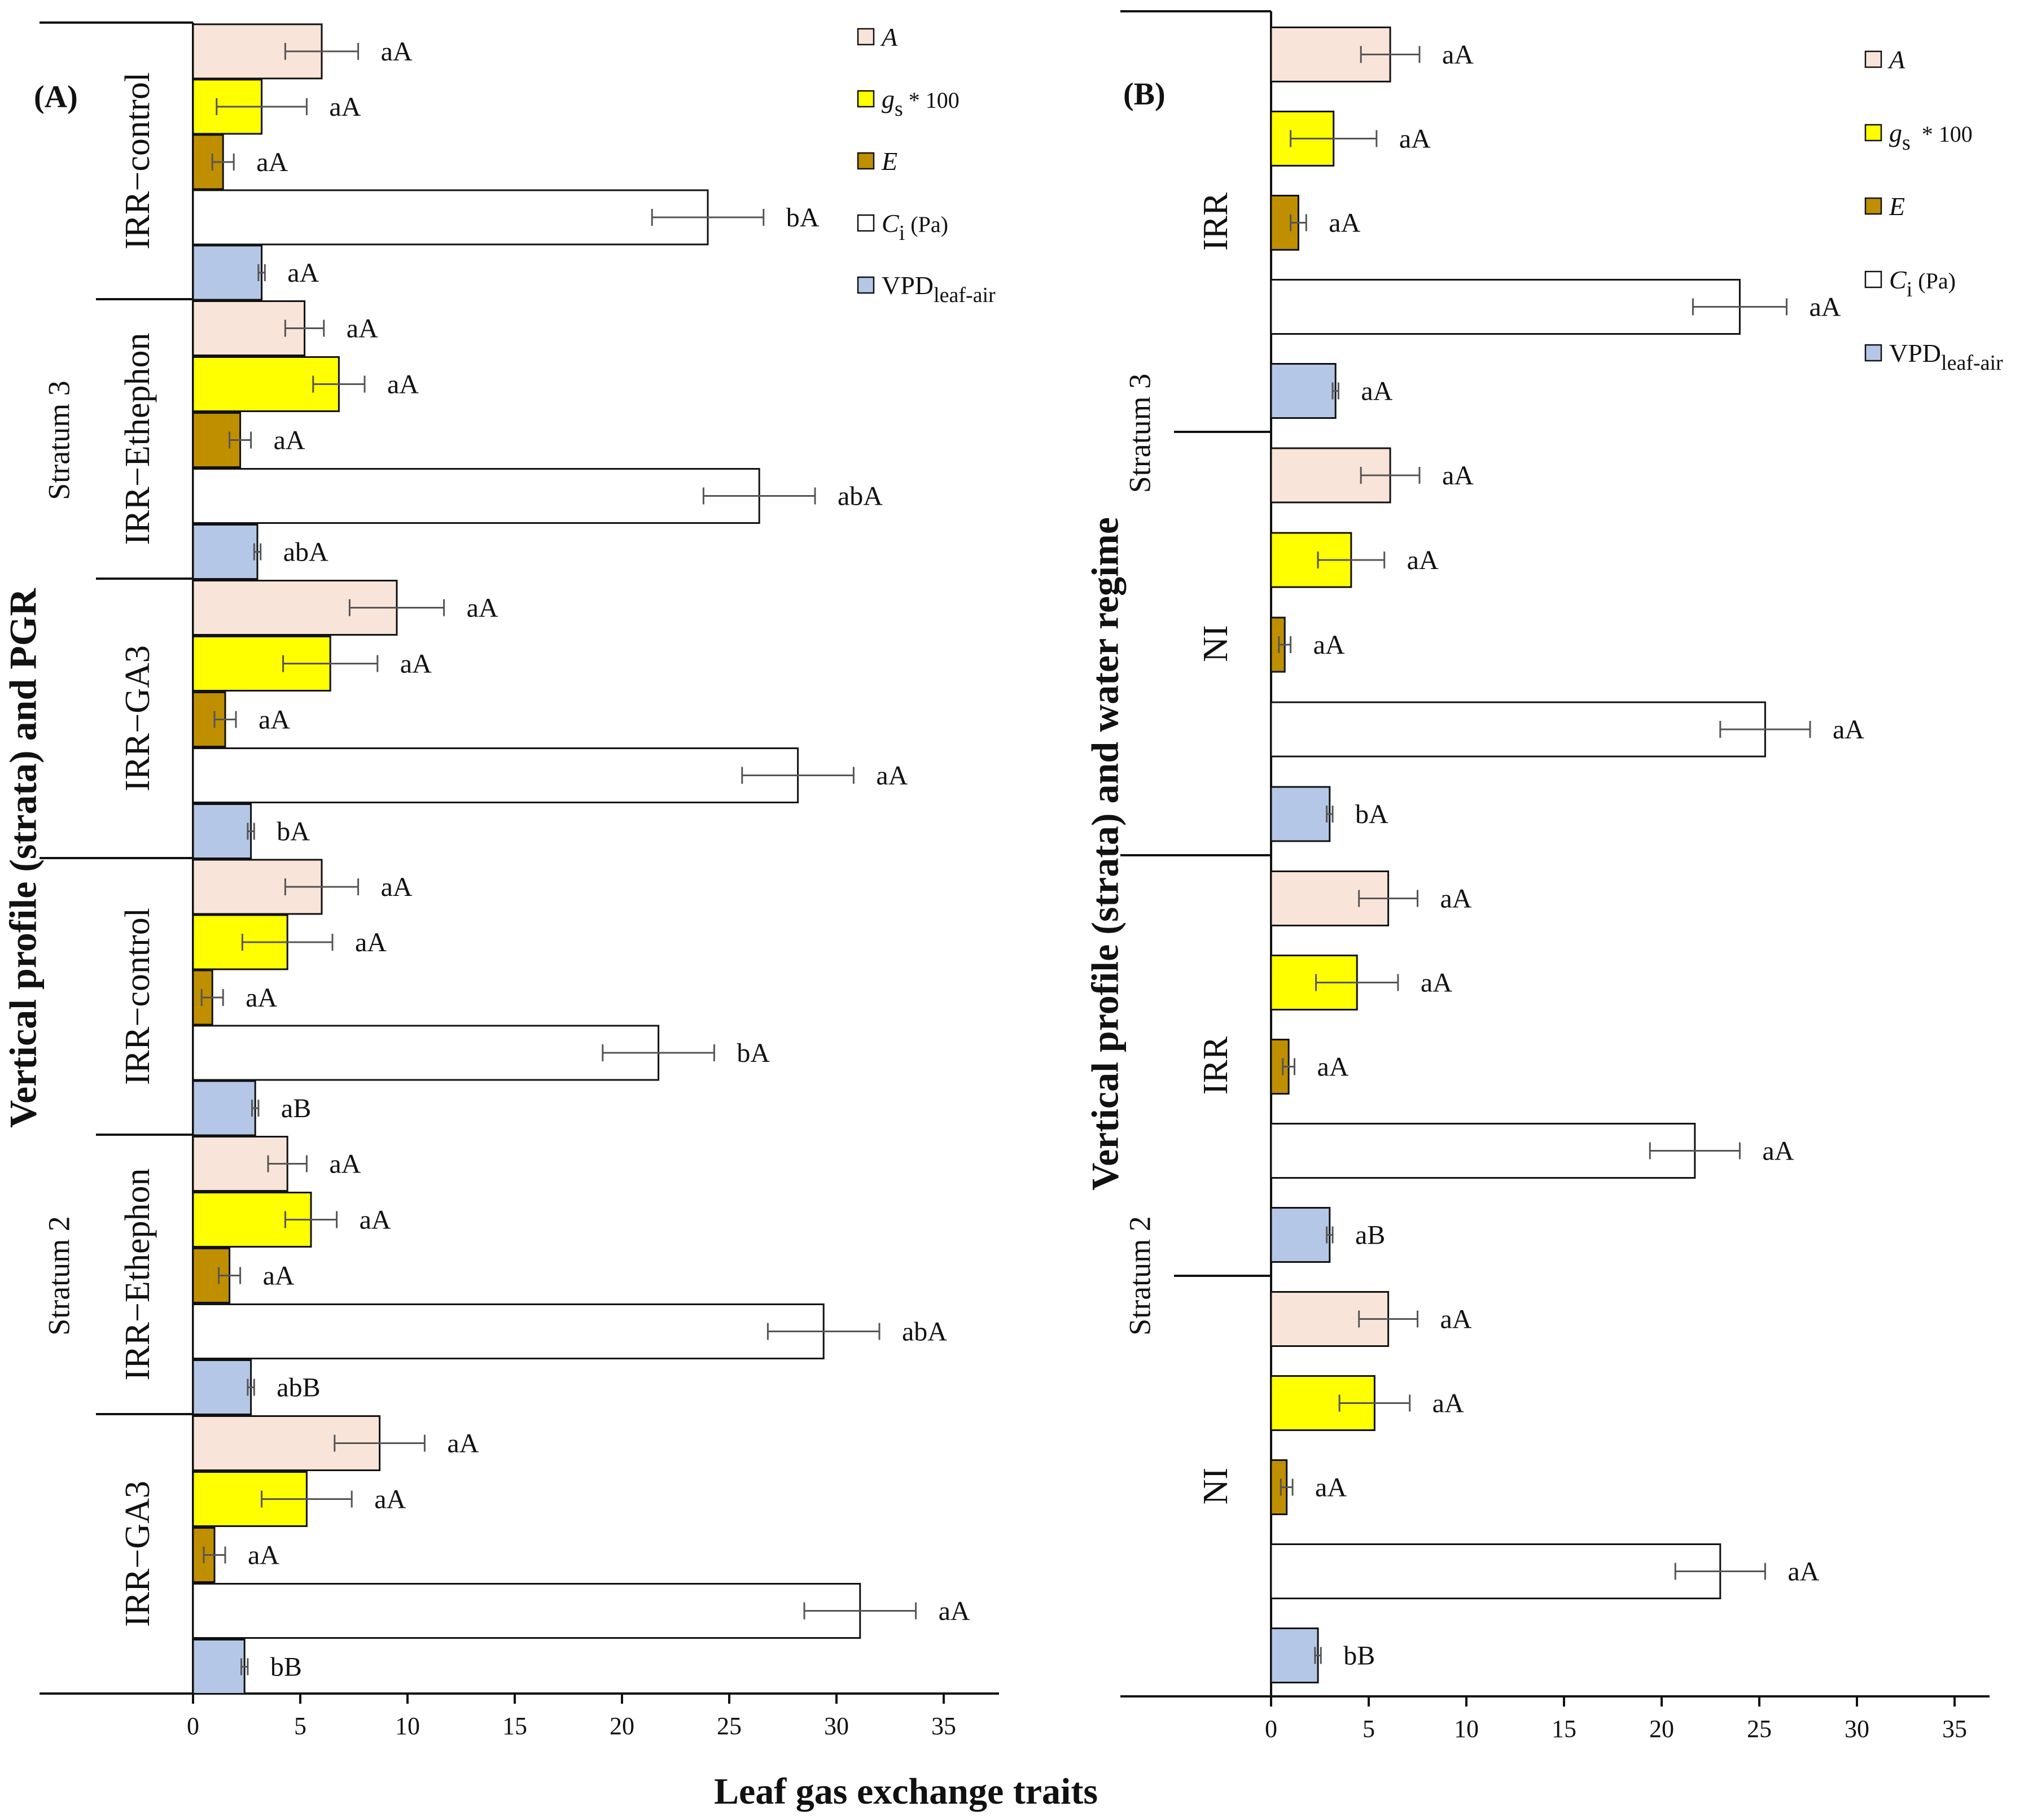 This screenshot has width=2037, height=1820. I want to click on legend-swatch-E, so click(866, 161).